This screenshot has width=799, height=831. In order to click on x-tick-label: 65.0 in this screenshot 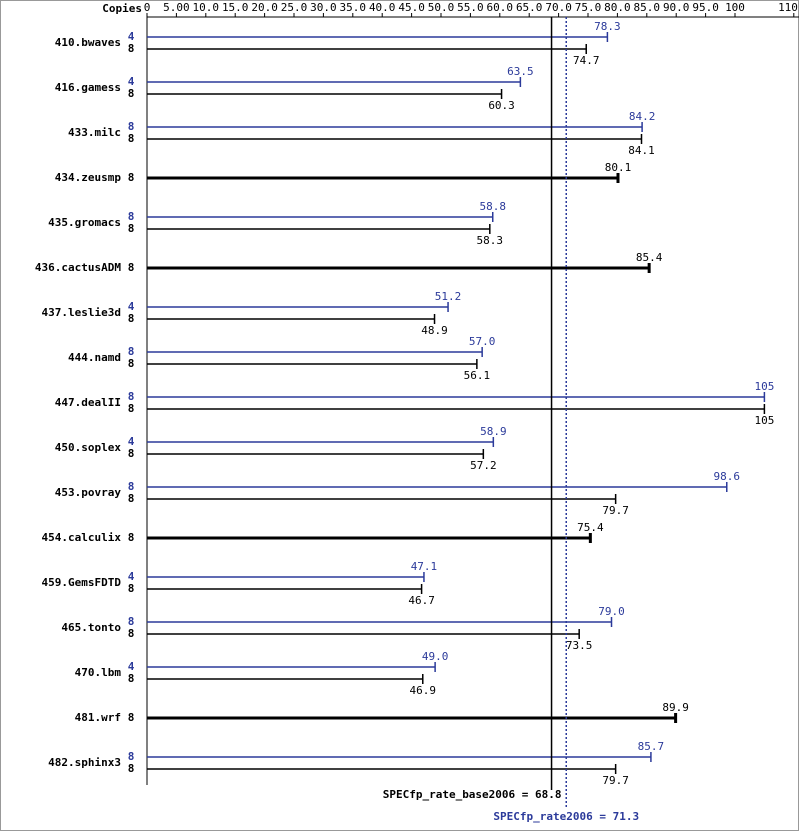, I will do `click(529, 7)`.